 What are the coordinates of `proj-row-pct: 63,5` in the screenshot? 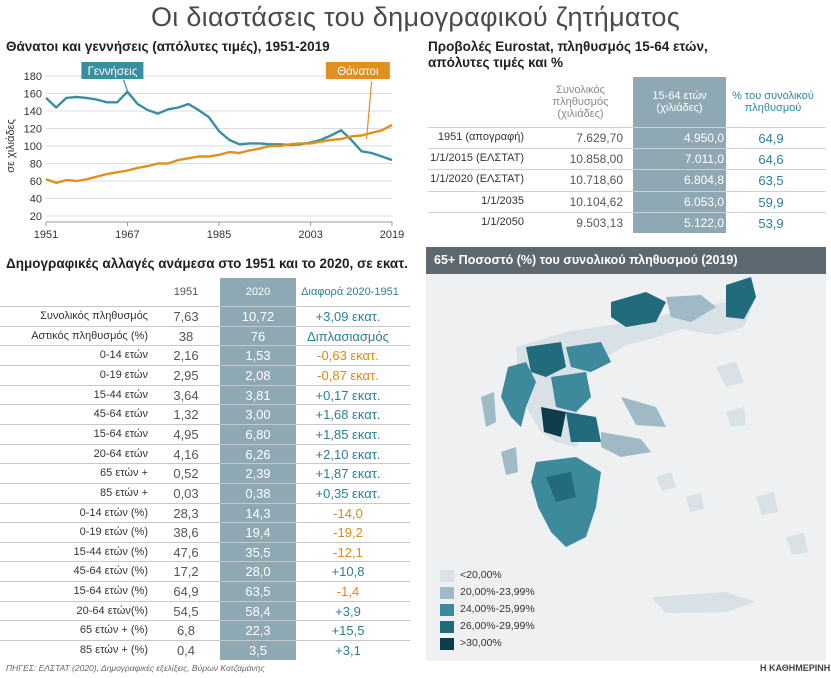 It's located at (771, 181).